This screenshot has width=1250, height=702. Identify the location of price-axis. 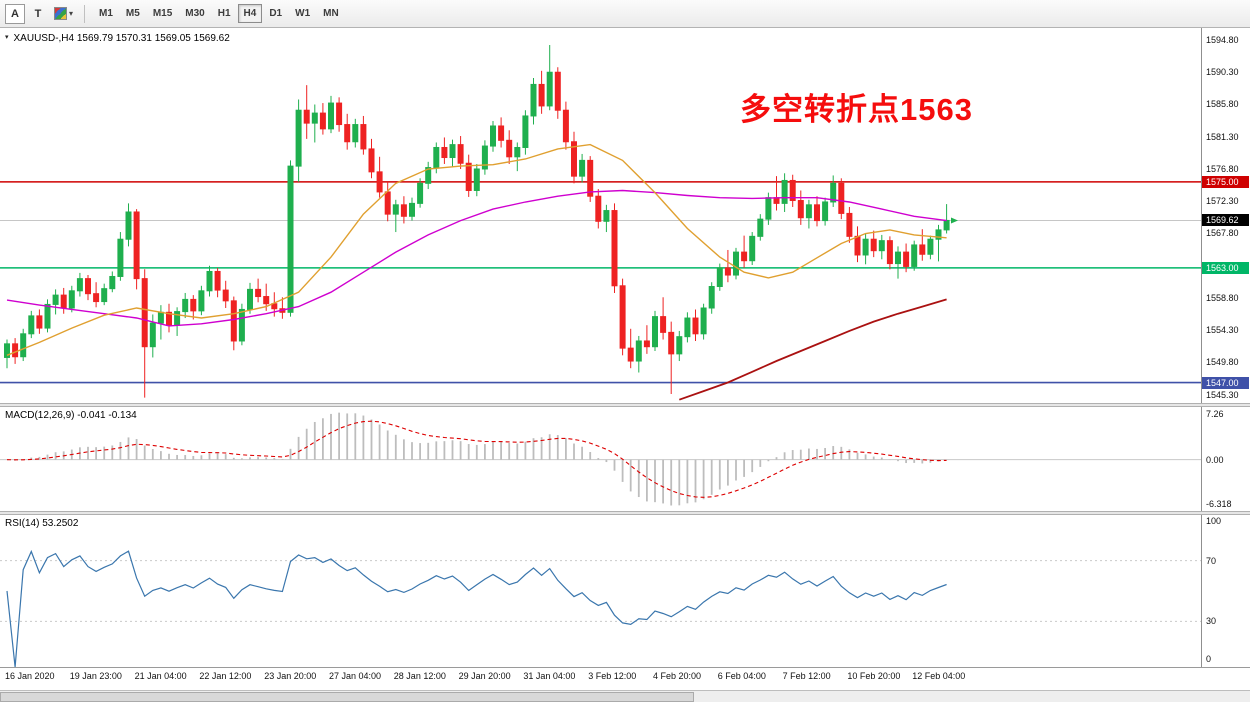
(1225, 347).